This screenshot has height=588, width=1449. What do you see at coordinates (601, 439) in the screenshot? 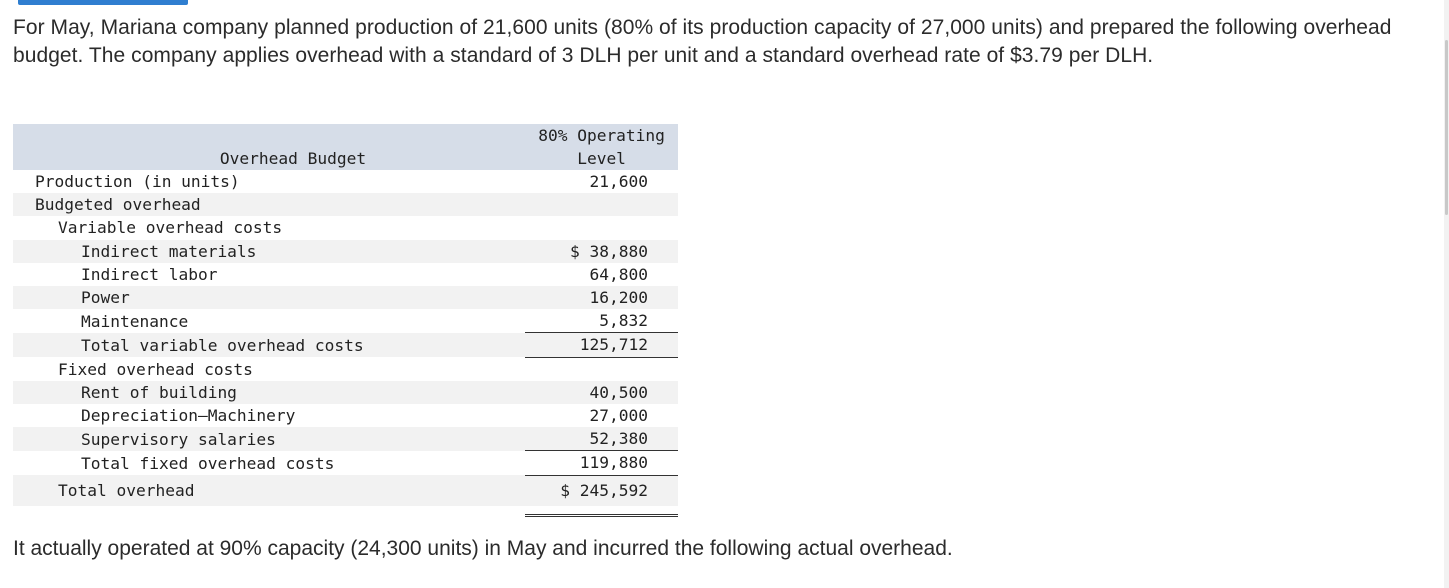
I see `supervisory-value: 52,380` at bounding box center [601, 439].